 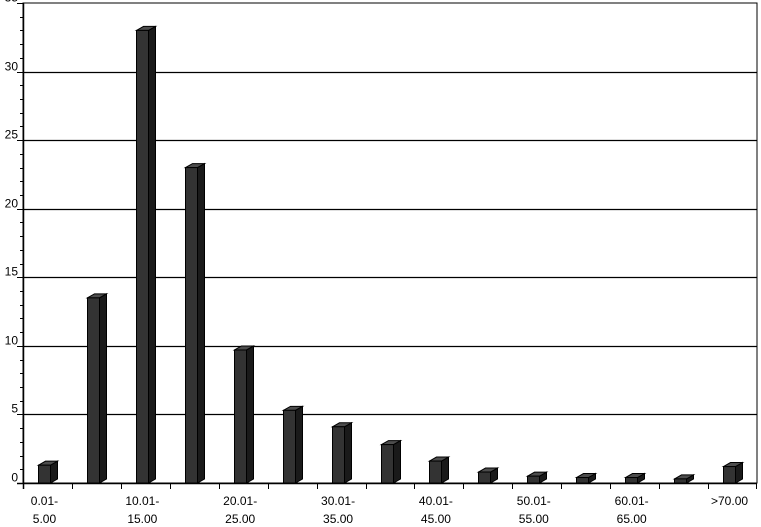 What do you see at coordinates (729, 501) in the screenshot?
I see `x-tick-label: >70.00` at bounding box center [729, 501].